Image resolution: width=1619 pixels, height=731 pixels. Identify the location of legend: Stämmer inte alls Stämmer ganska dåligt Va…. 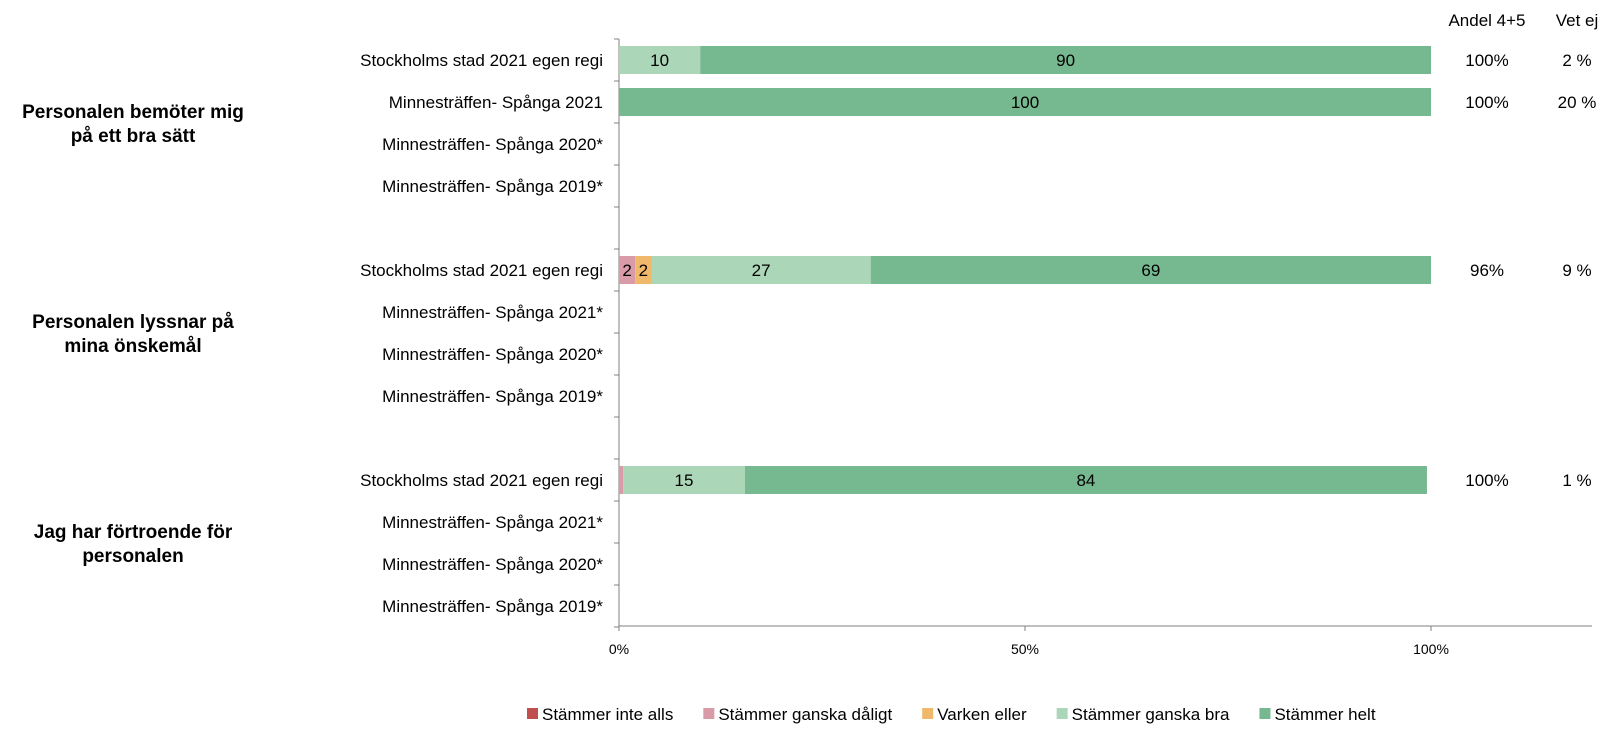
(951, 714).